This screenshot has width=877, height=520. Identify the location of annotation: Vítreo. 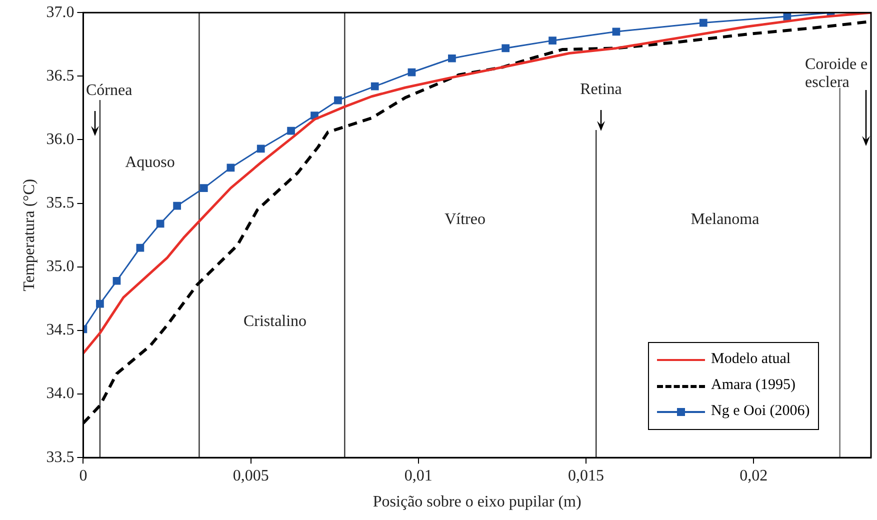
(465, 219).